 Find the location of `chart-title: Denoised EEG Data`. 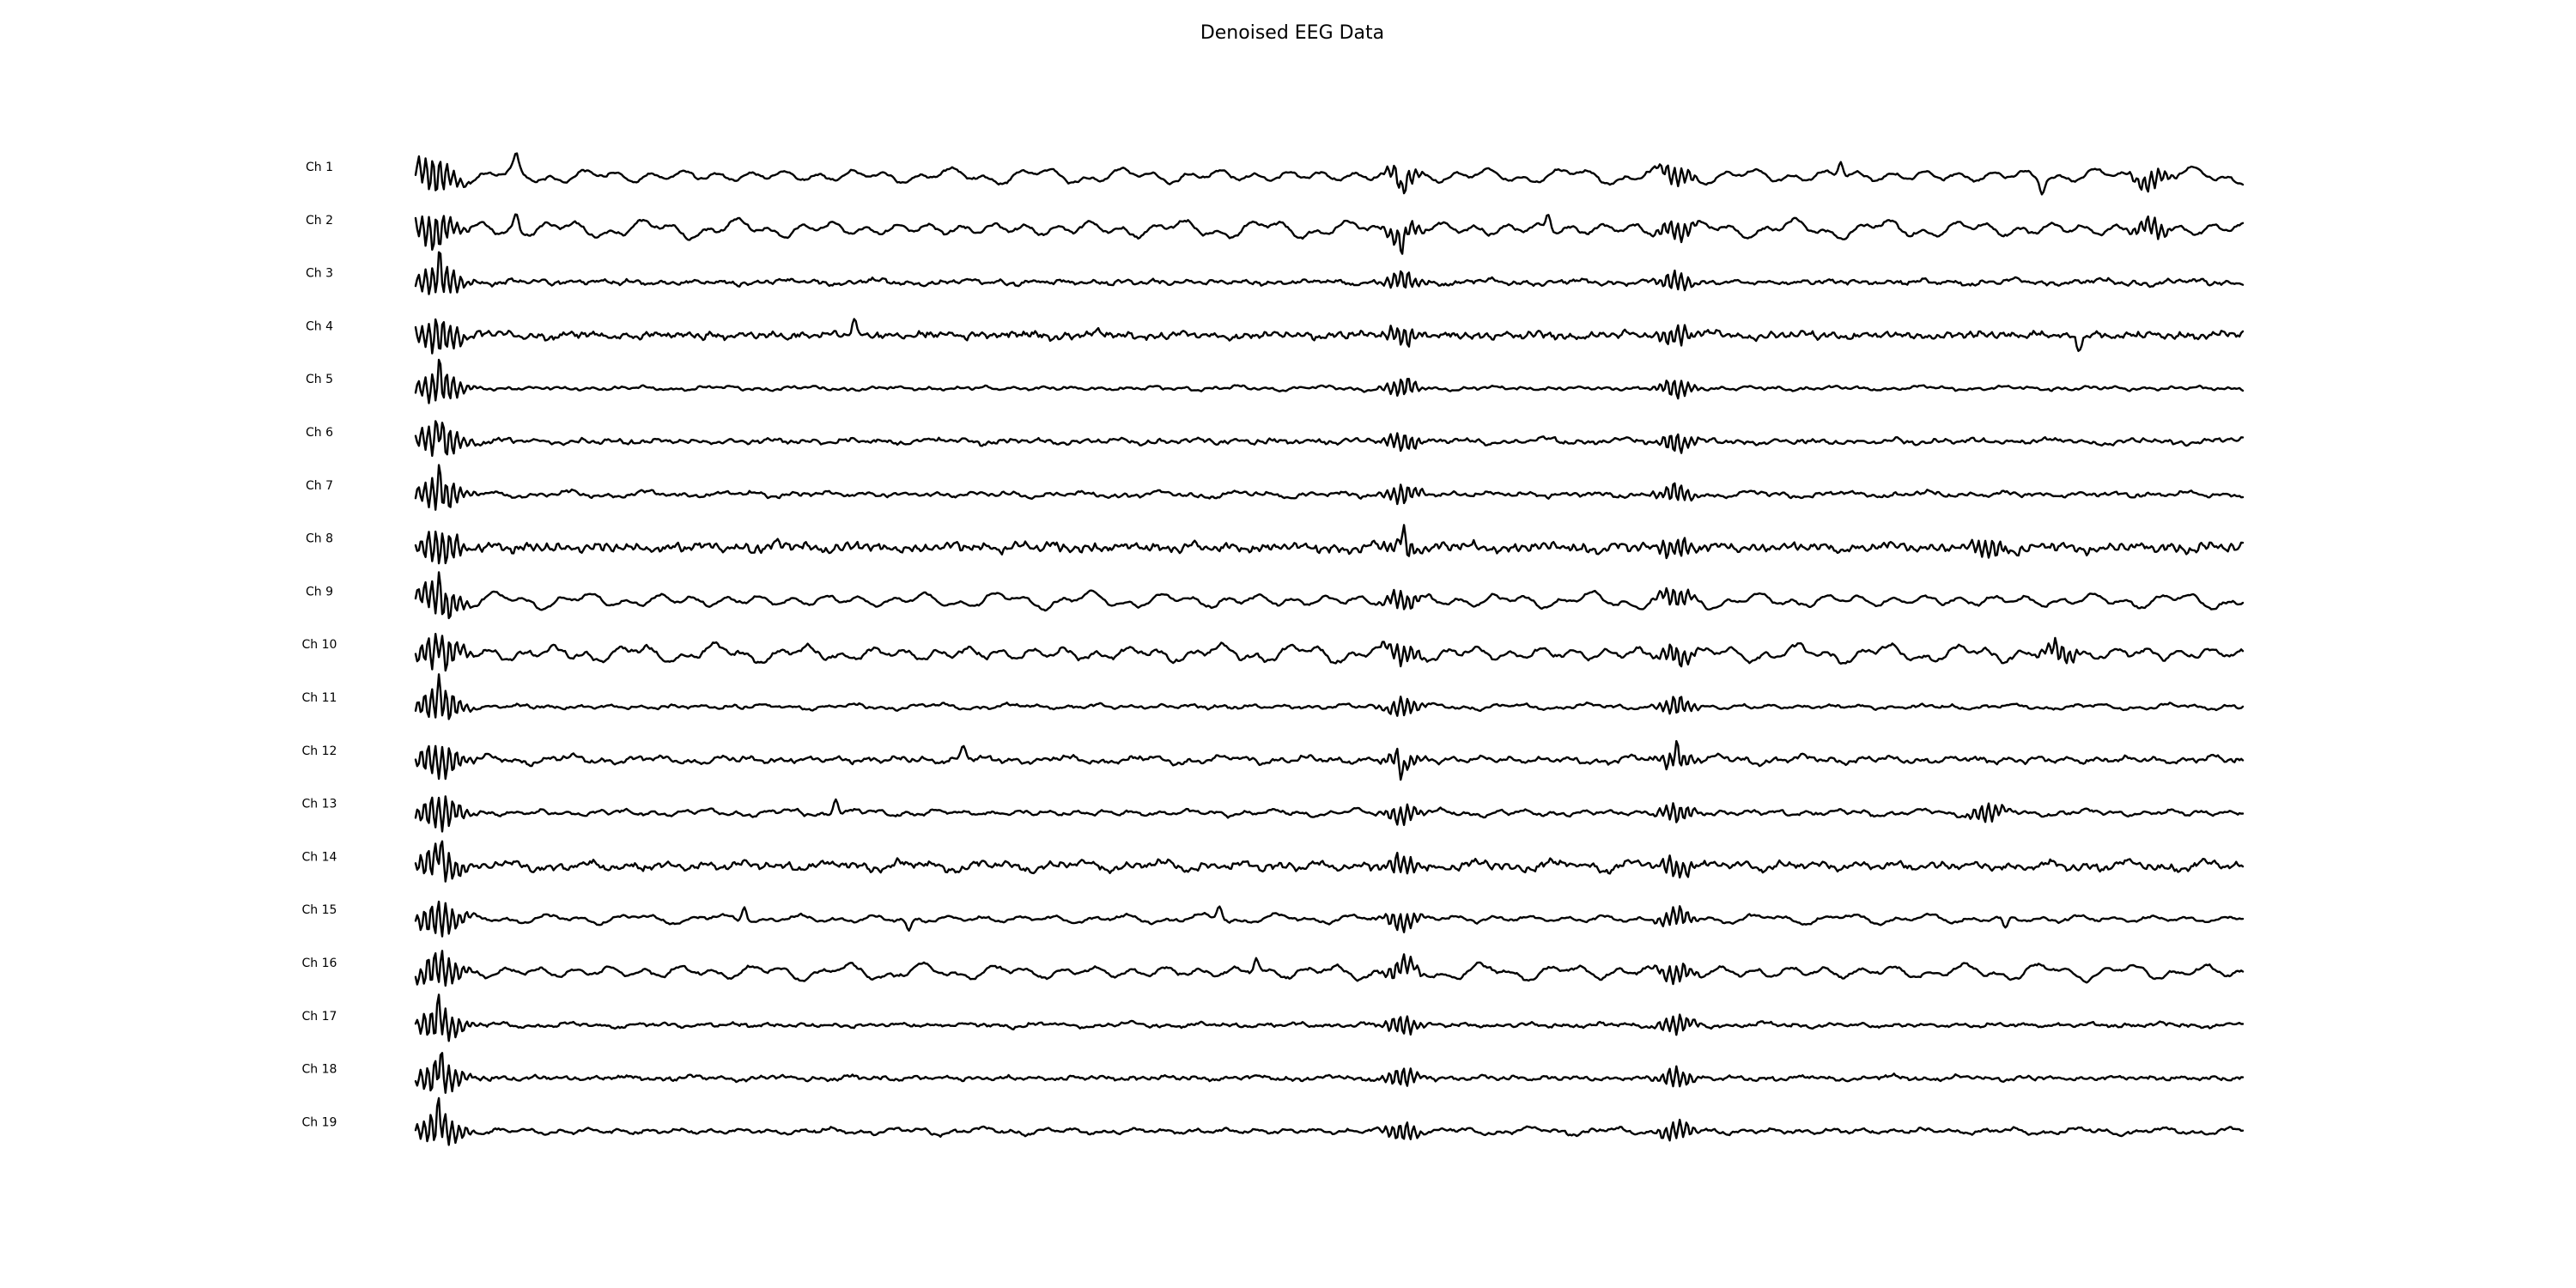

chart-title: Denoised EEG Data is located at coordinates (1292, 33).